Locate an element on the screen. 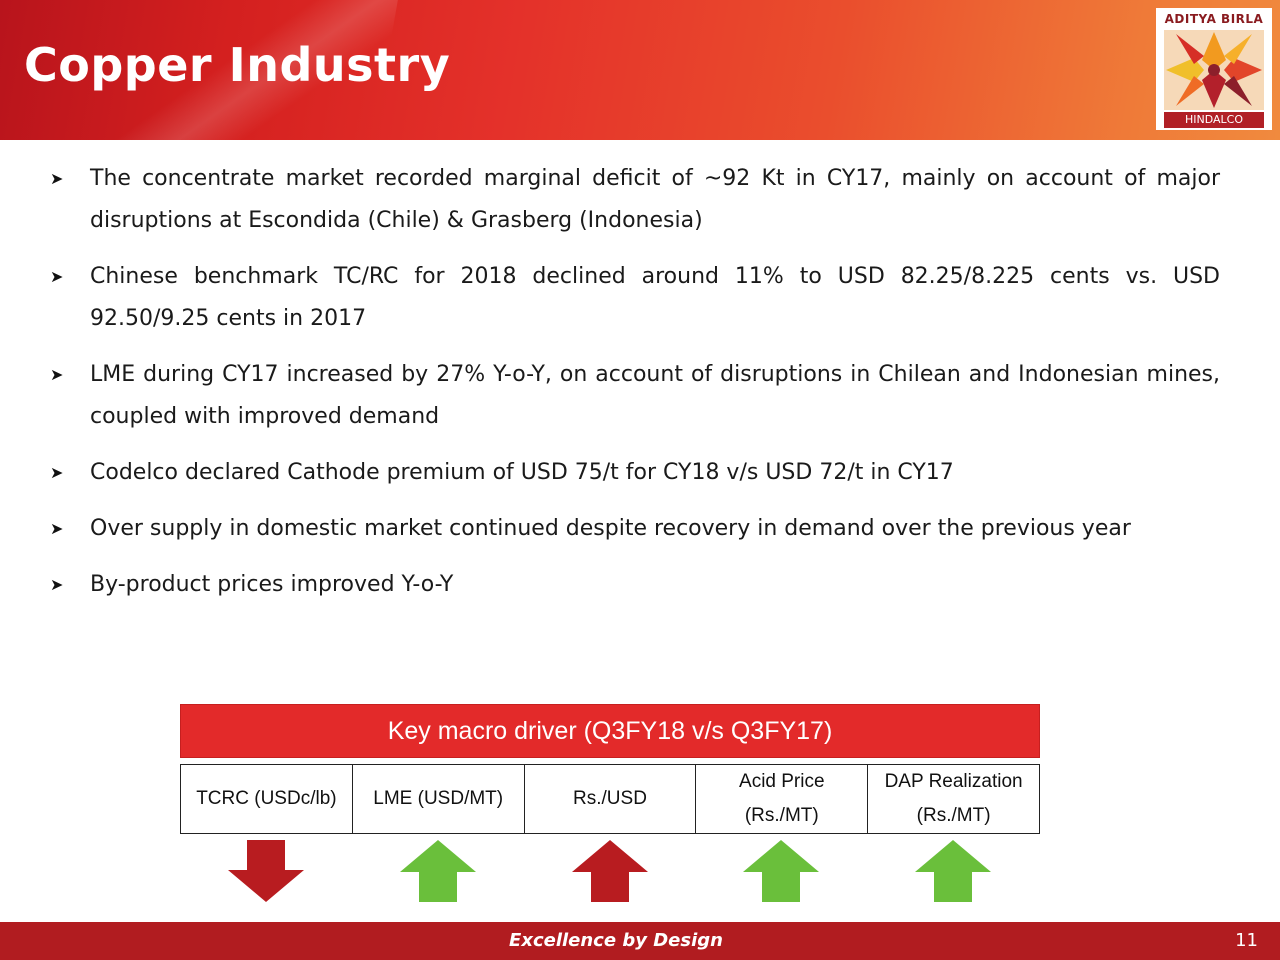 The image size is (1280, 960). macro-column-rs-usd: Rs./USD is located at coordinates (610, 799).